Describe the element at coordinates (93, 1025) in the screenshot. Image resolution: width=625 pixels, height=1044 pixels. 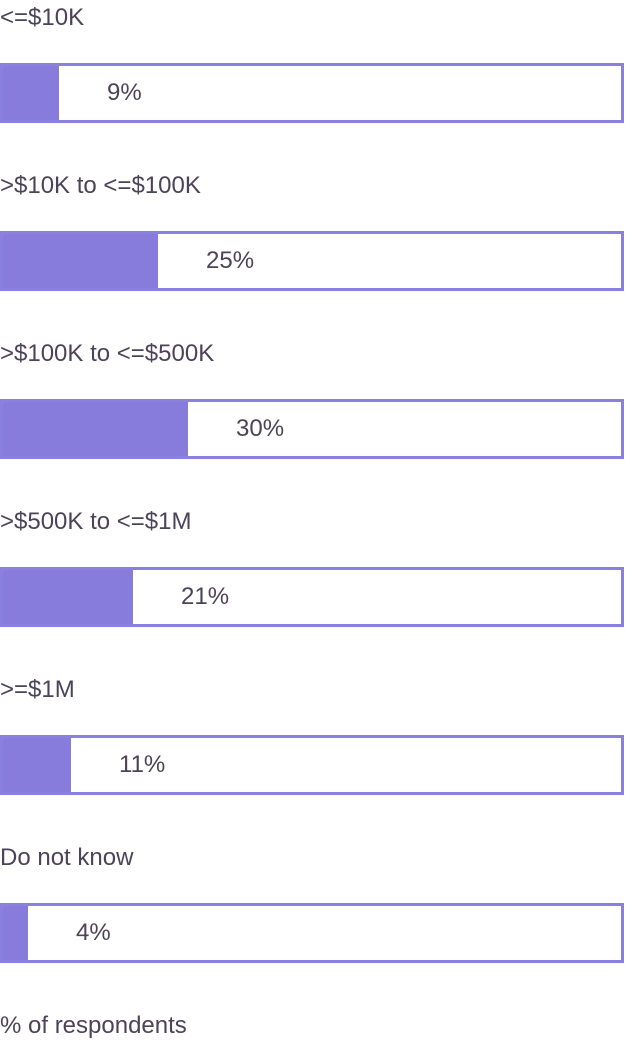
I see `chart-footnote: % of respondents` at that location.